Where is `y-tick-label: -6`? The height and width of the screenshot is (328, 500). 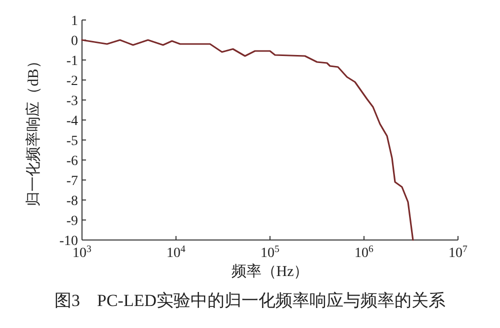 y-tick-label: -6 is located at coordinates (72, 161).